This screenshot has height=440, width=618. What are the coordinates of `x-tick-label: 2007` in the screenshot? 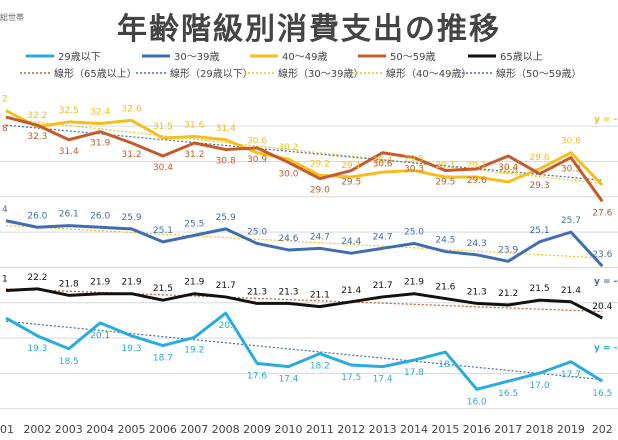 It's located at (194, 429).